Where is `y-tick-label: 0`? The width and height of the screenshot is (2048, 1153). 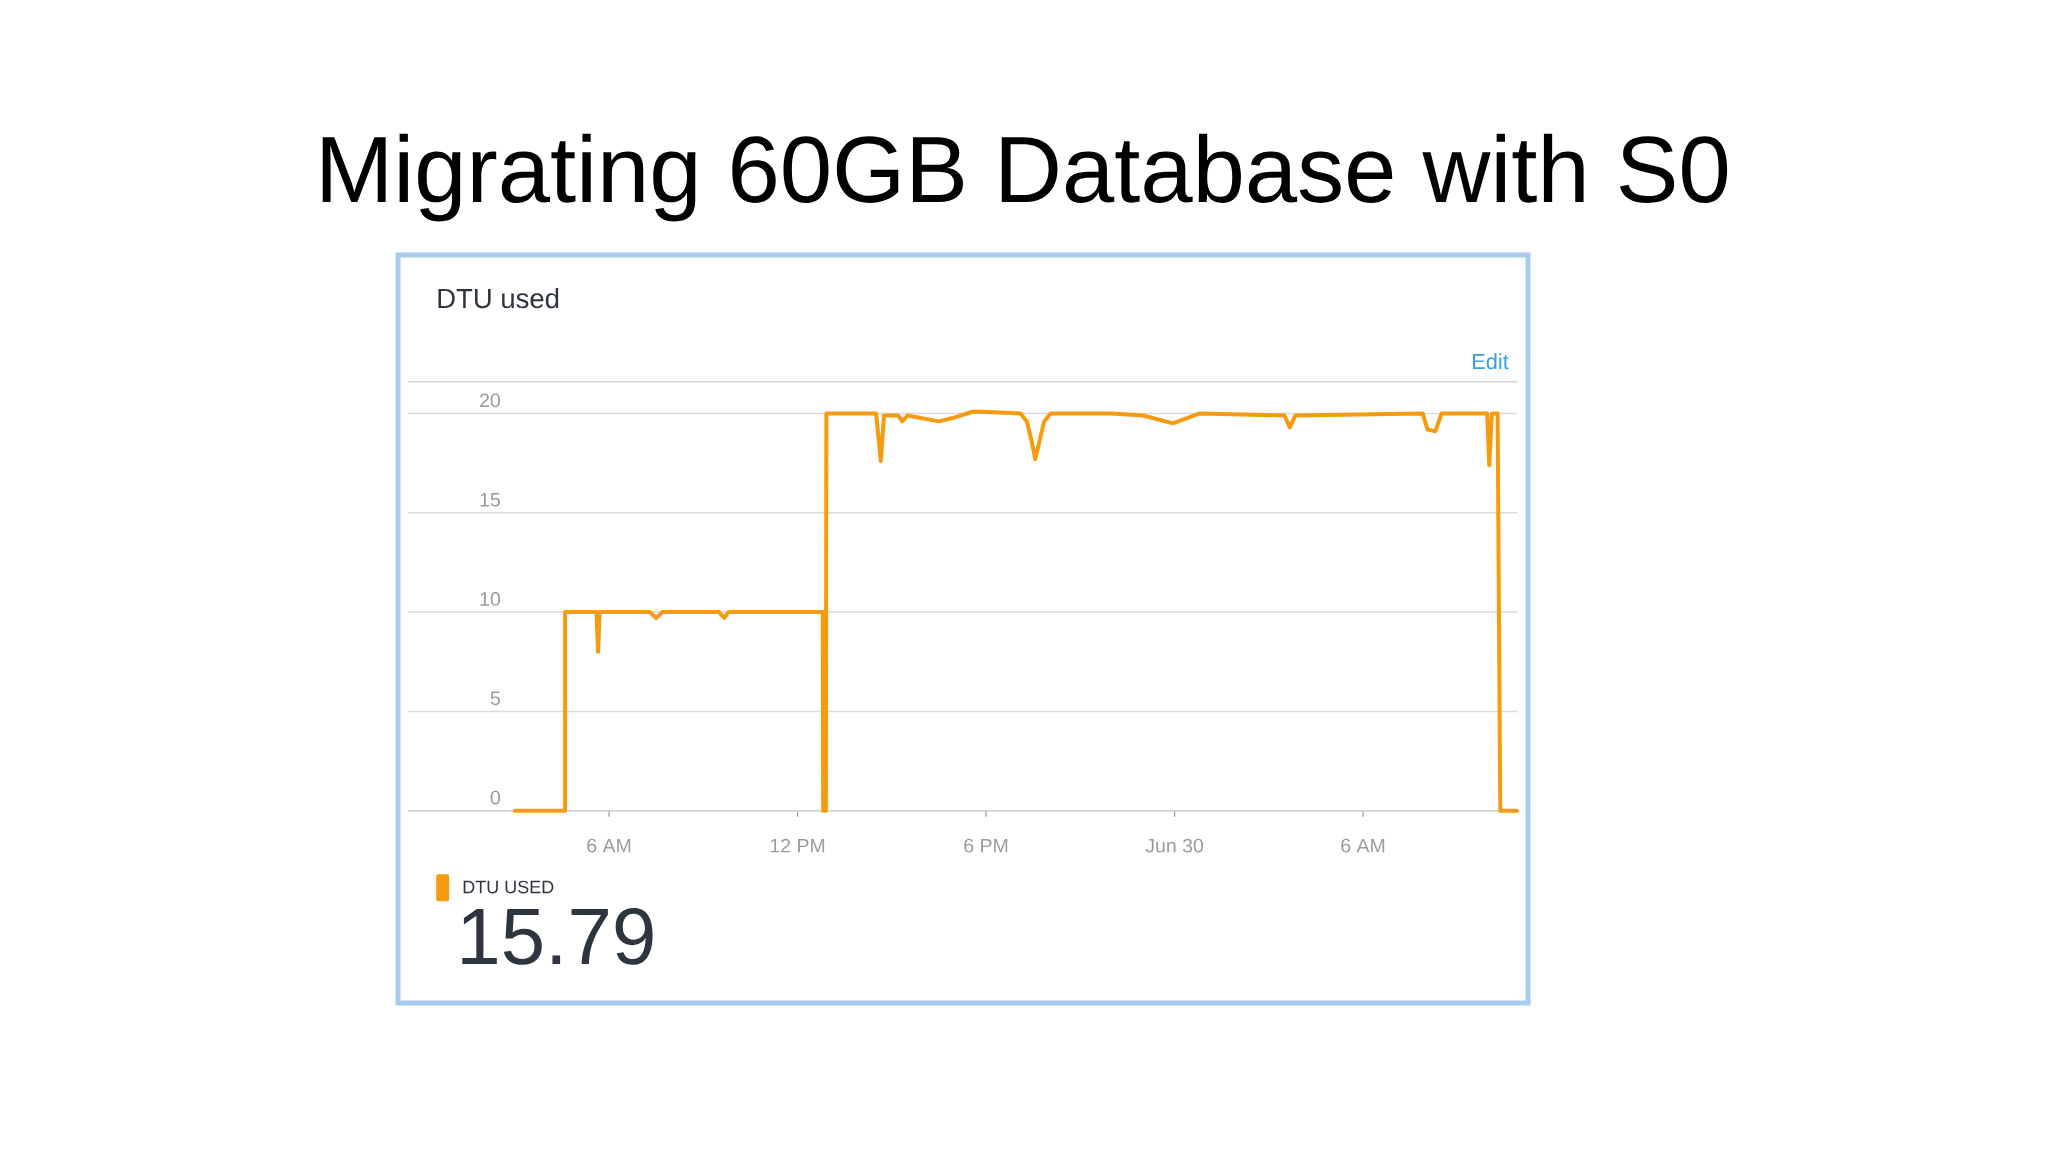
y-tick-label: 0 is located at coordinates (495, 797).